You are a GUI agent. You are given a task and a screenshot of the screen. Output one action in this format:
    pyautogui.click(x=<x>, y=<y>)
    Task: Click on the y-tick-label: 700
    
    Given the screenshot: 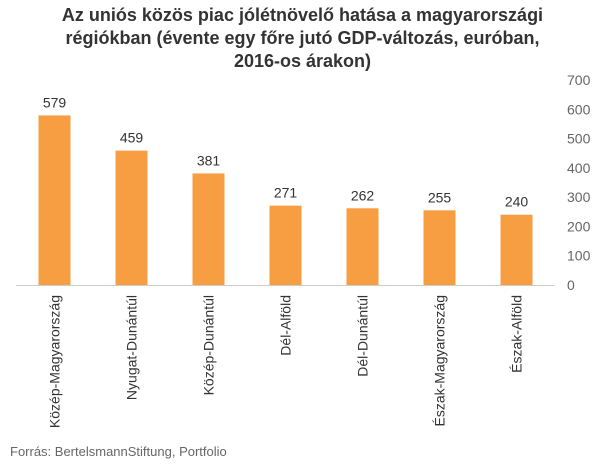 What is the action you would take?
    pyautogui.click(x=579, y=80)
    